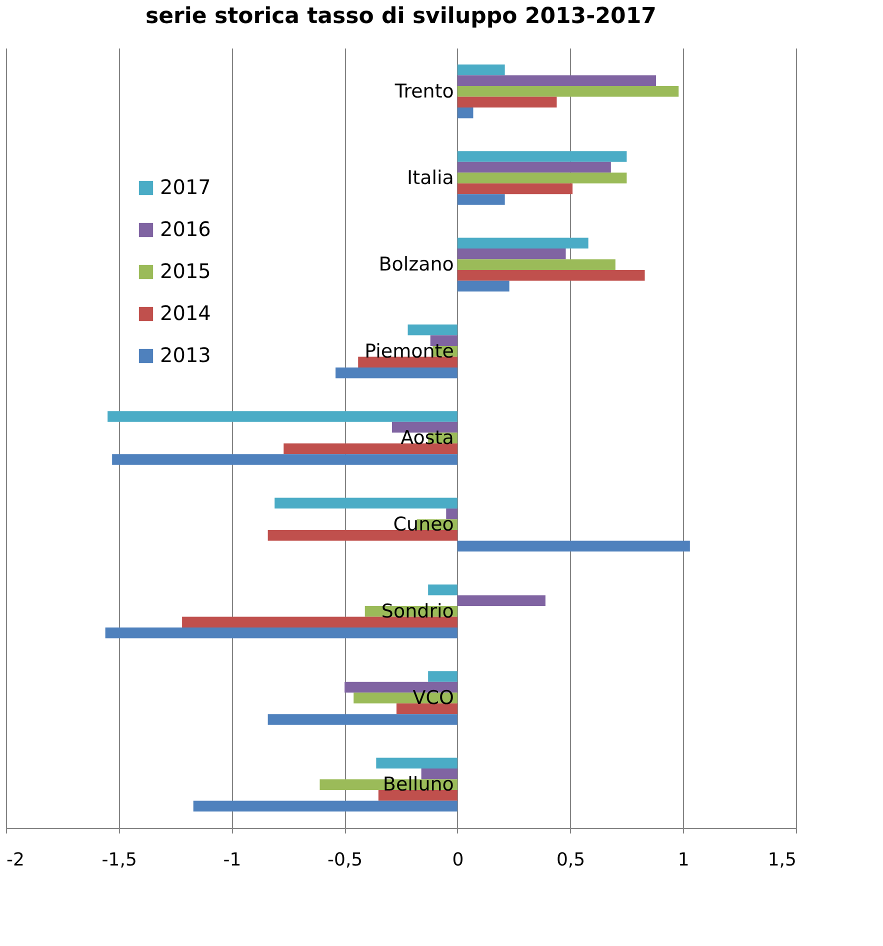 This screenshot has height=946, width=883. What do you see at coordinates (185, 313) in the screenshot?
I see `legend-label: 2014` at bounding box center [185, 313].